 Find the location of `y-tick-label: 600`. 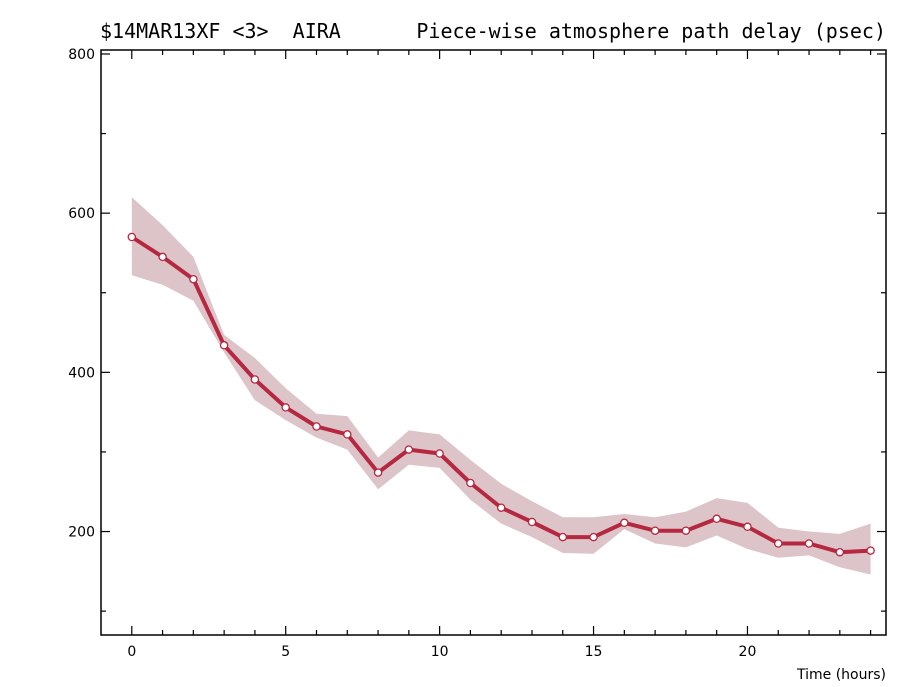

y-tick-label: 600 is located at coordinates (81, 214).